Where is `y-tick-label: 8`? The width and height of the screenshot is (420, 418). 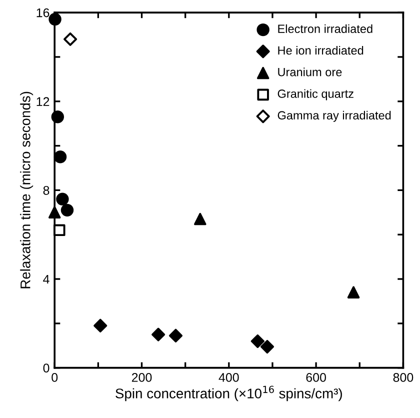
y-tick-label: 8 is located at coordinates (46, 190).